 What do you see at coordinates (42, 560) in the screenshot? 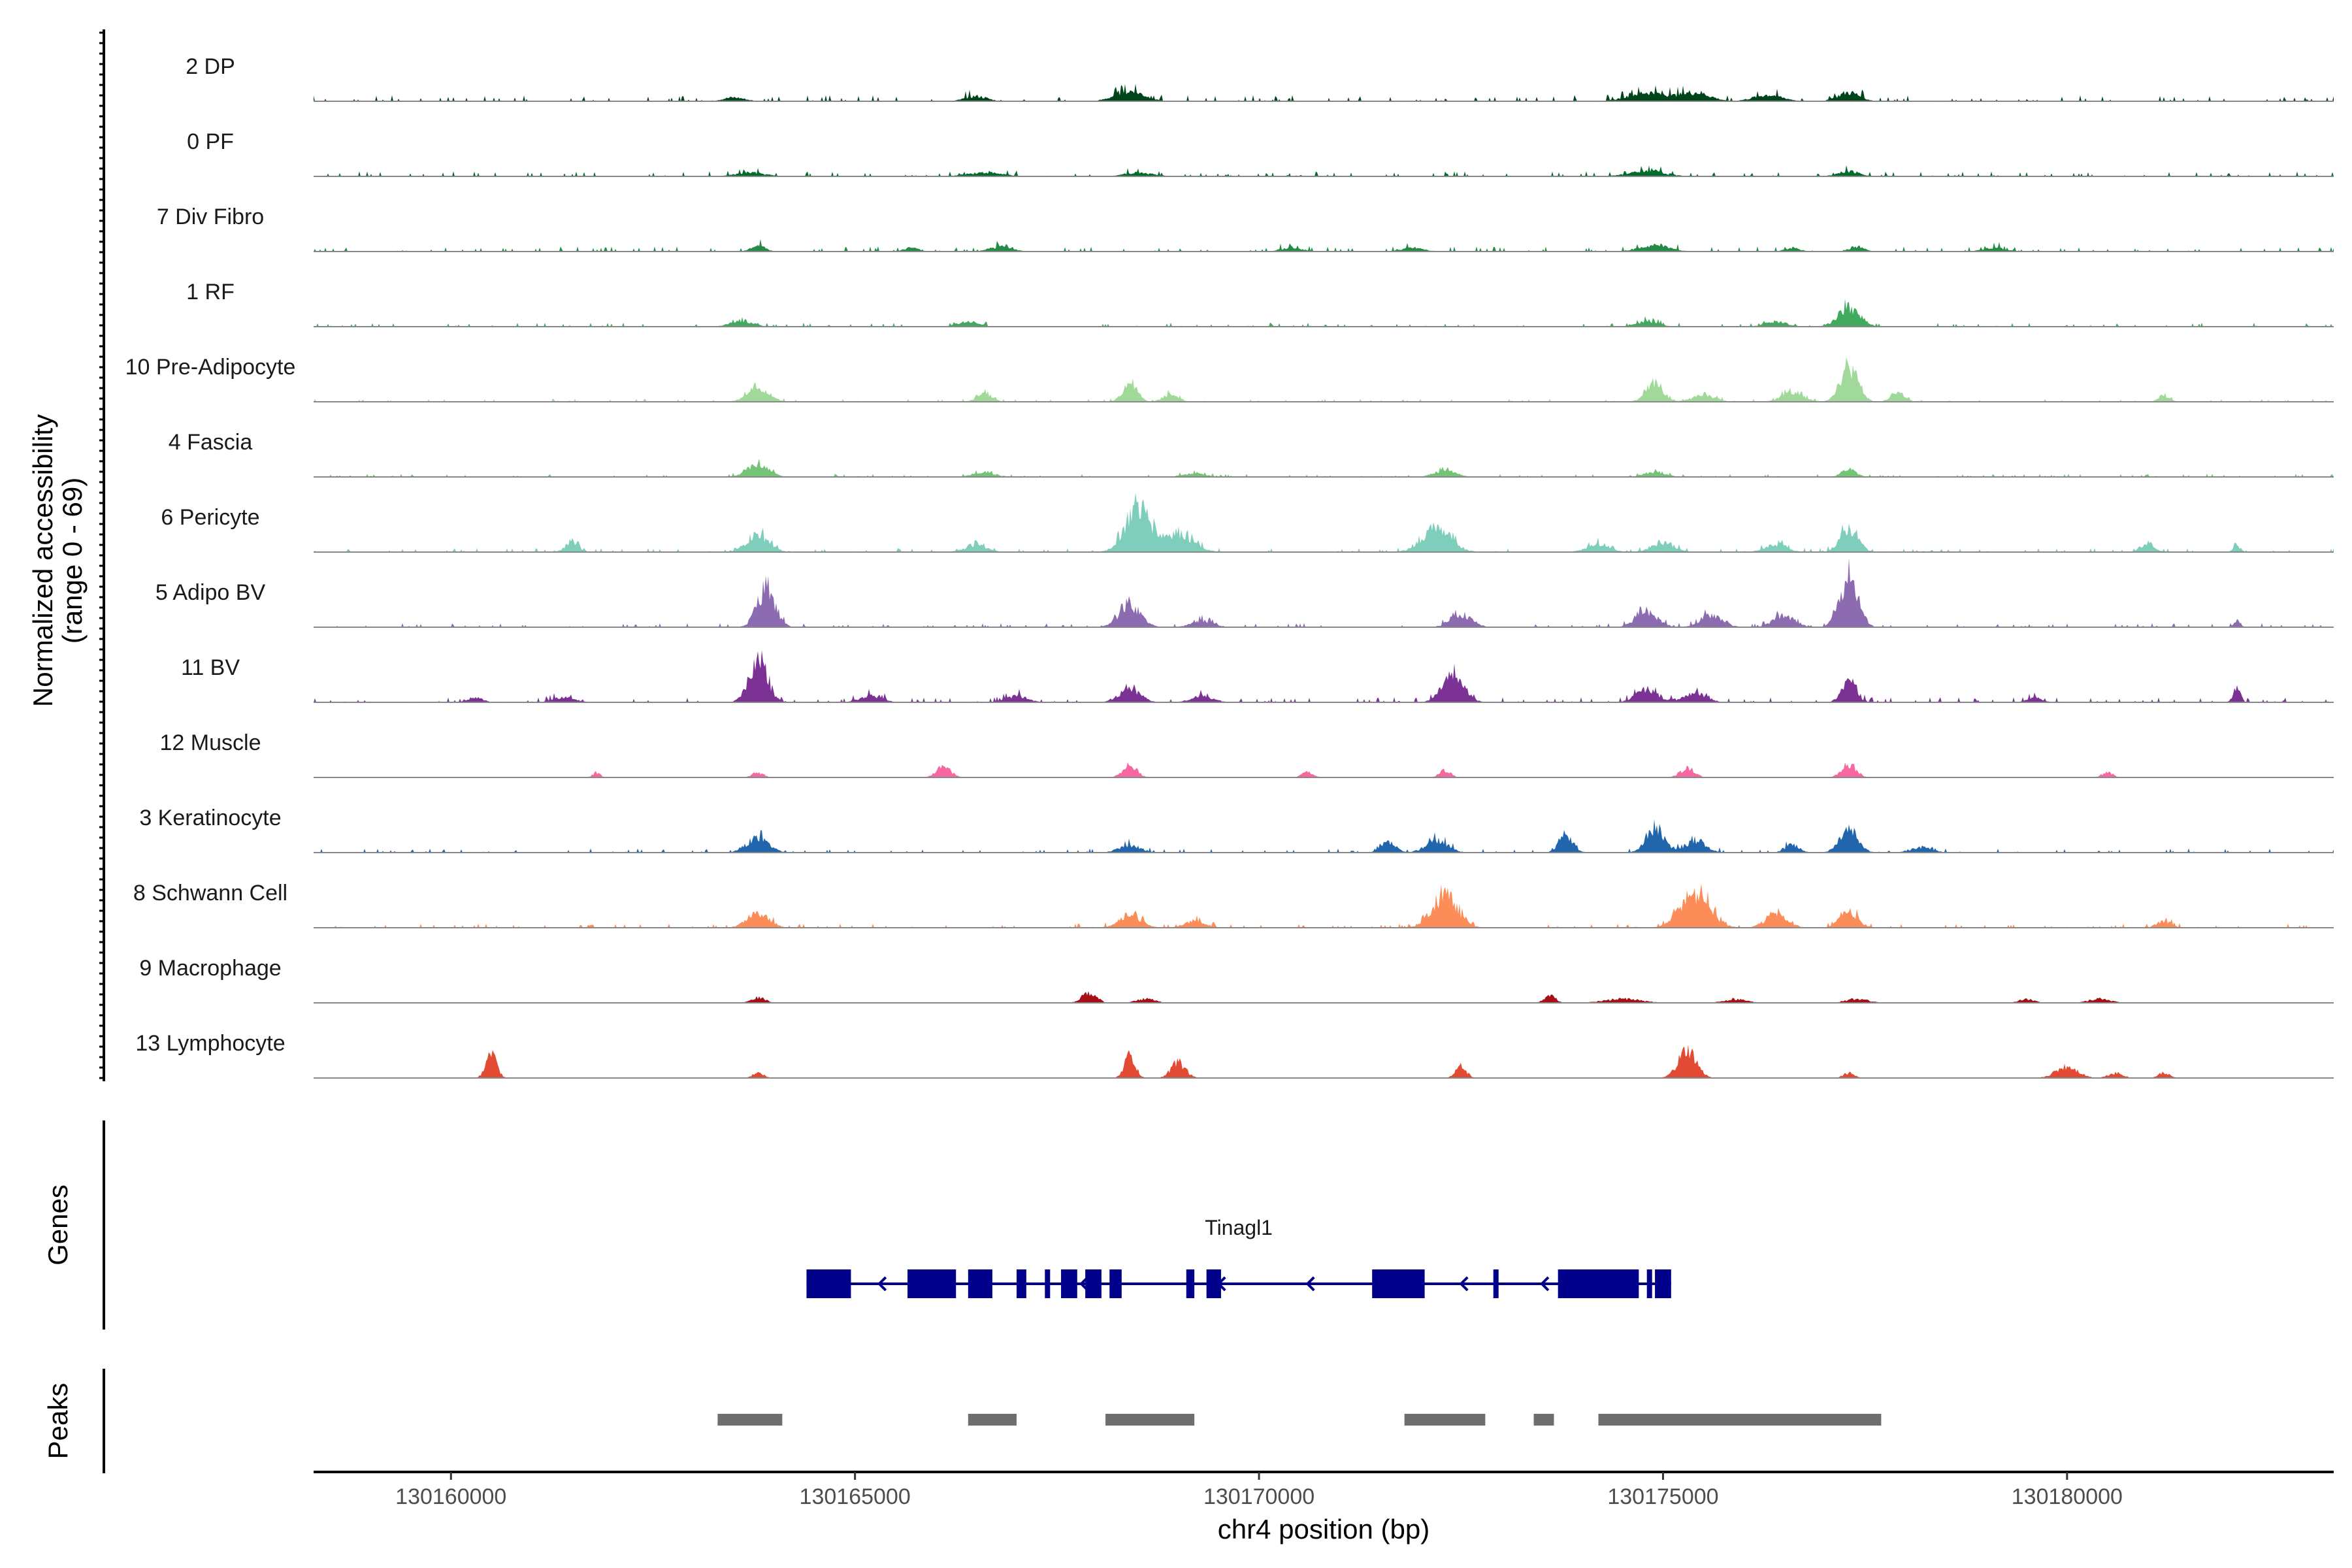
I see `y-axis-title-line1: Normalized accessibility` at bounding box center [42, 560].